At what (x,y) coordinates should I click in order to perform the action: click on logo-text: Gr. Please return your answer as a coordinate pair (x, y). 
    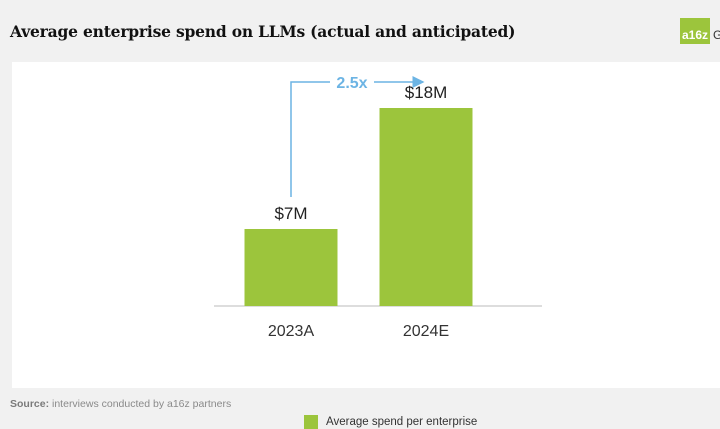
    Looking at the image, I should click on (716, 35).